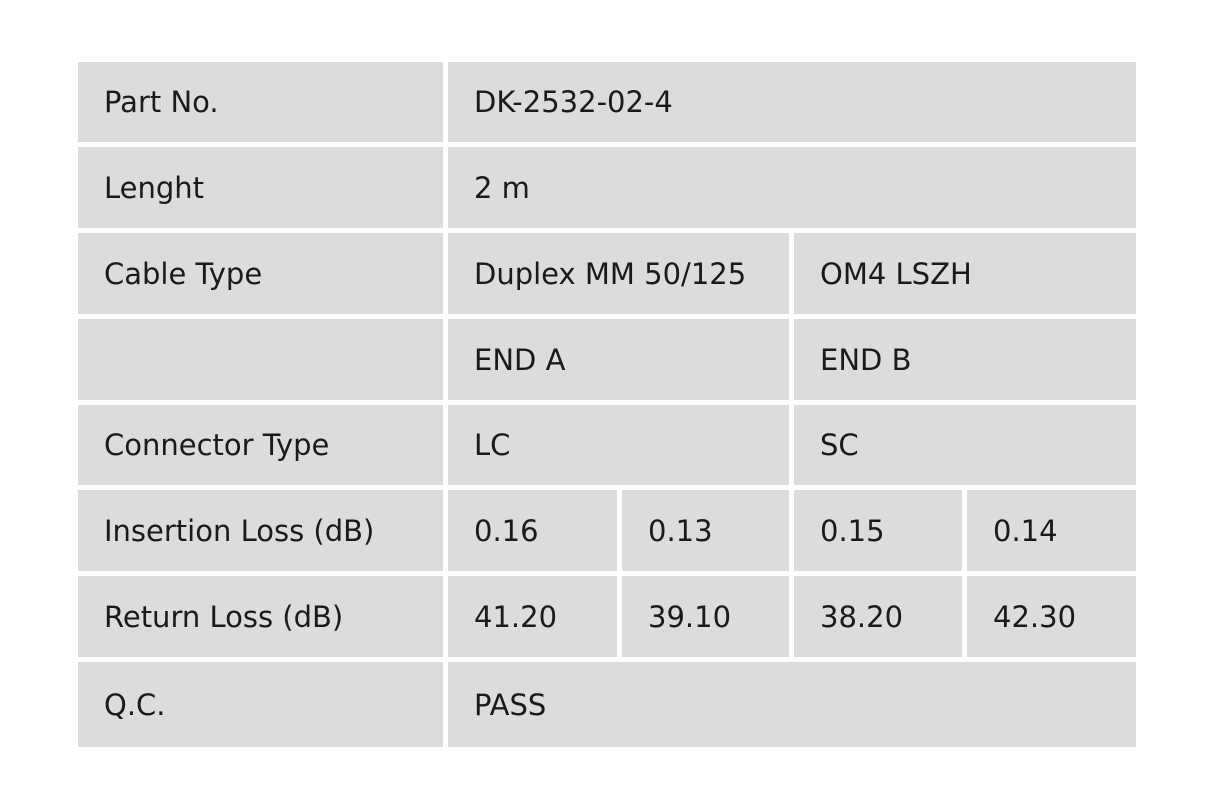 The image size is (1214, 809). What do you see at coordinates (878, 616) in the screenshot?
I see `return-loss-value: 38.20` at bounding box center [878, 616].